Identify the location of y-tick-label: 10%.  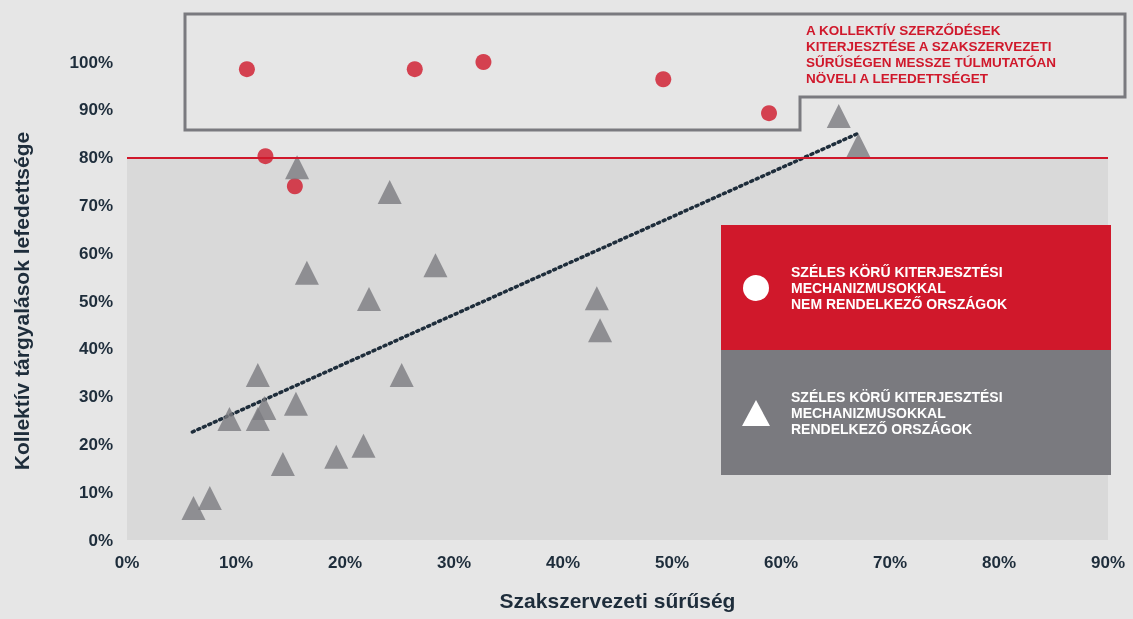
(95, 492).